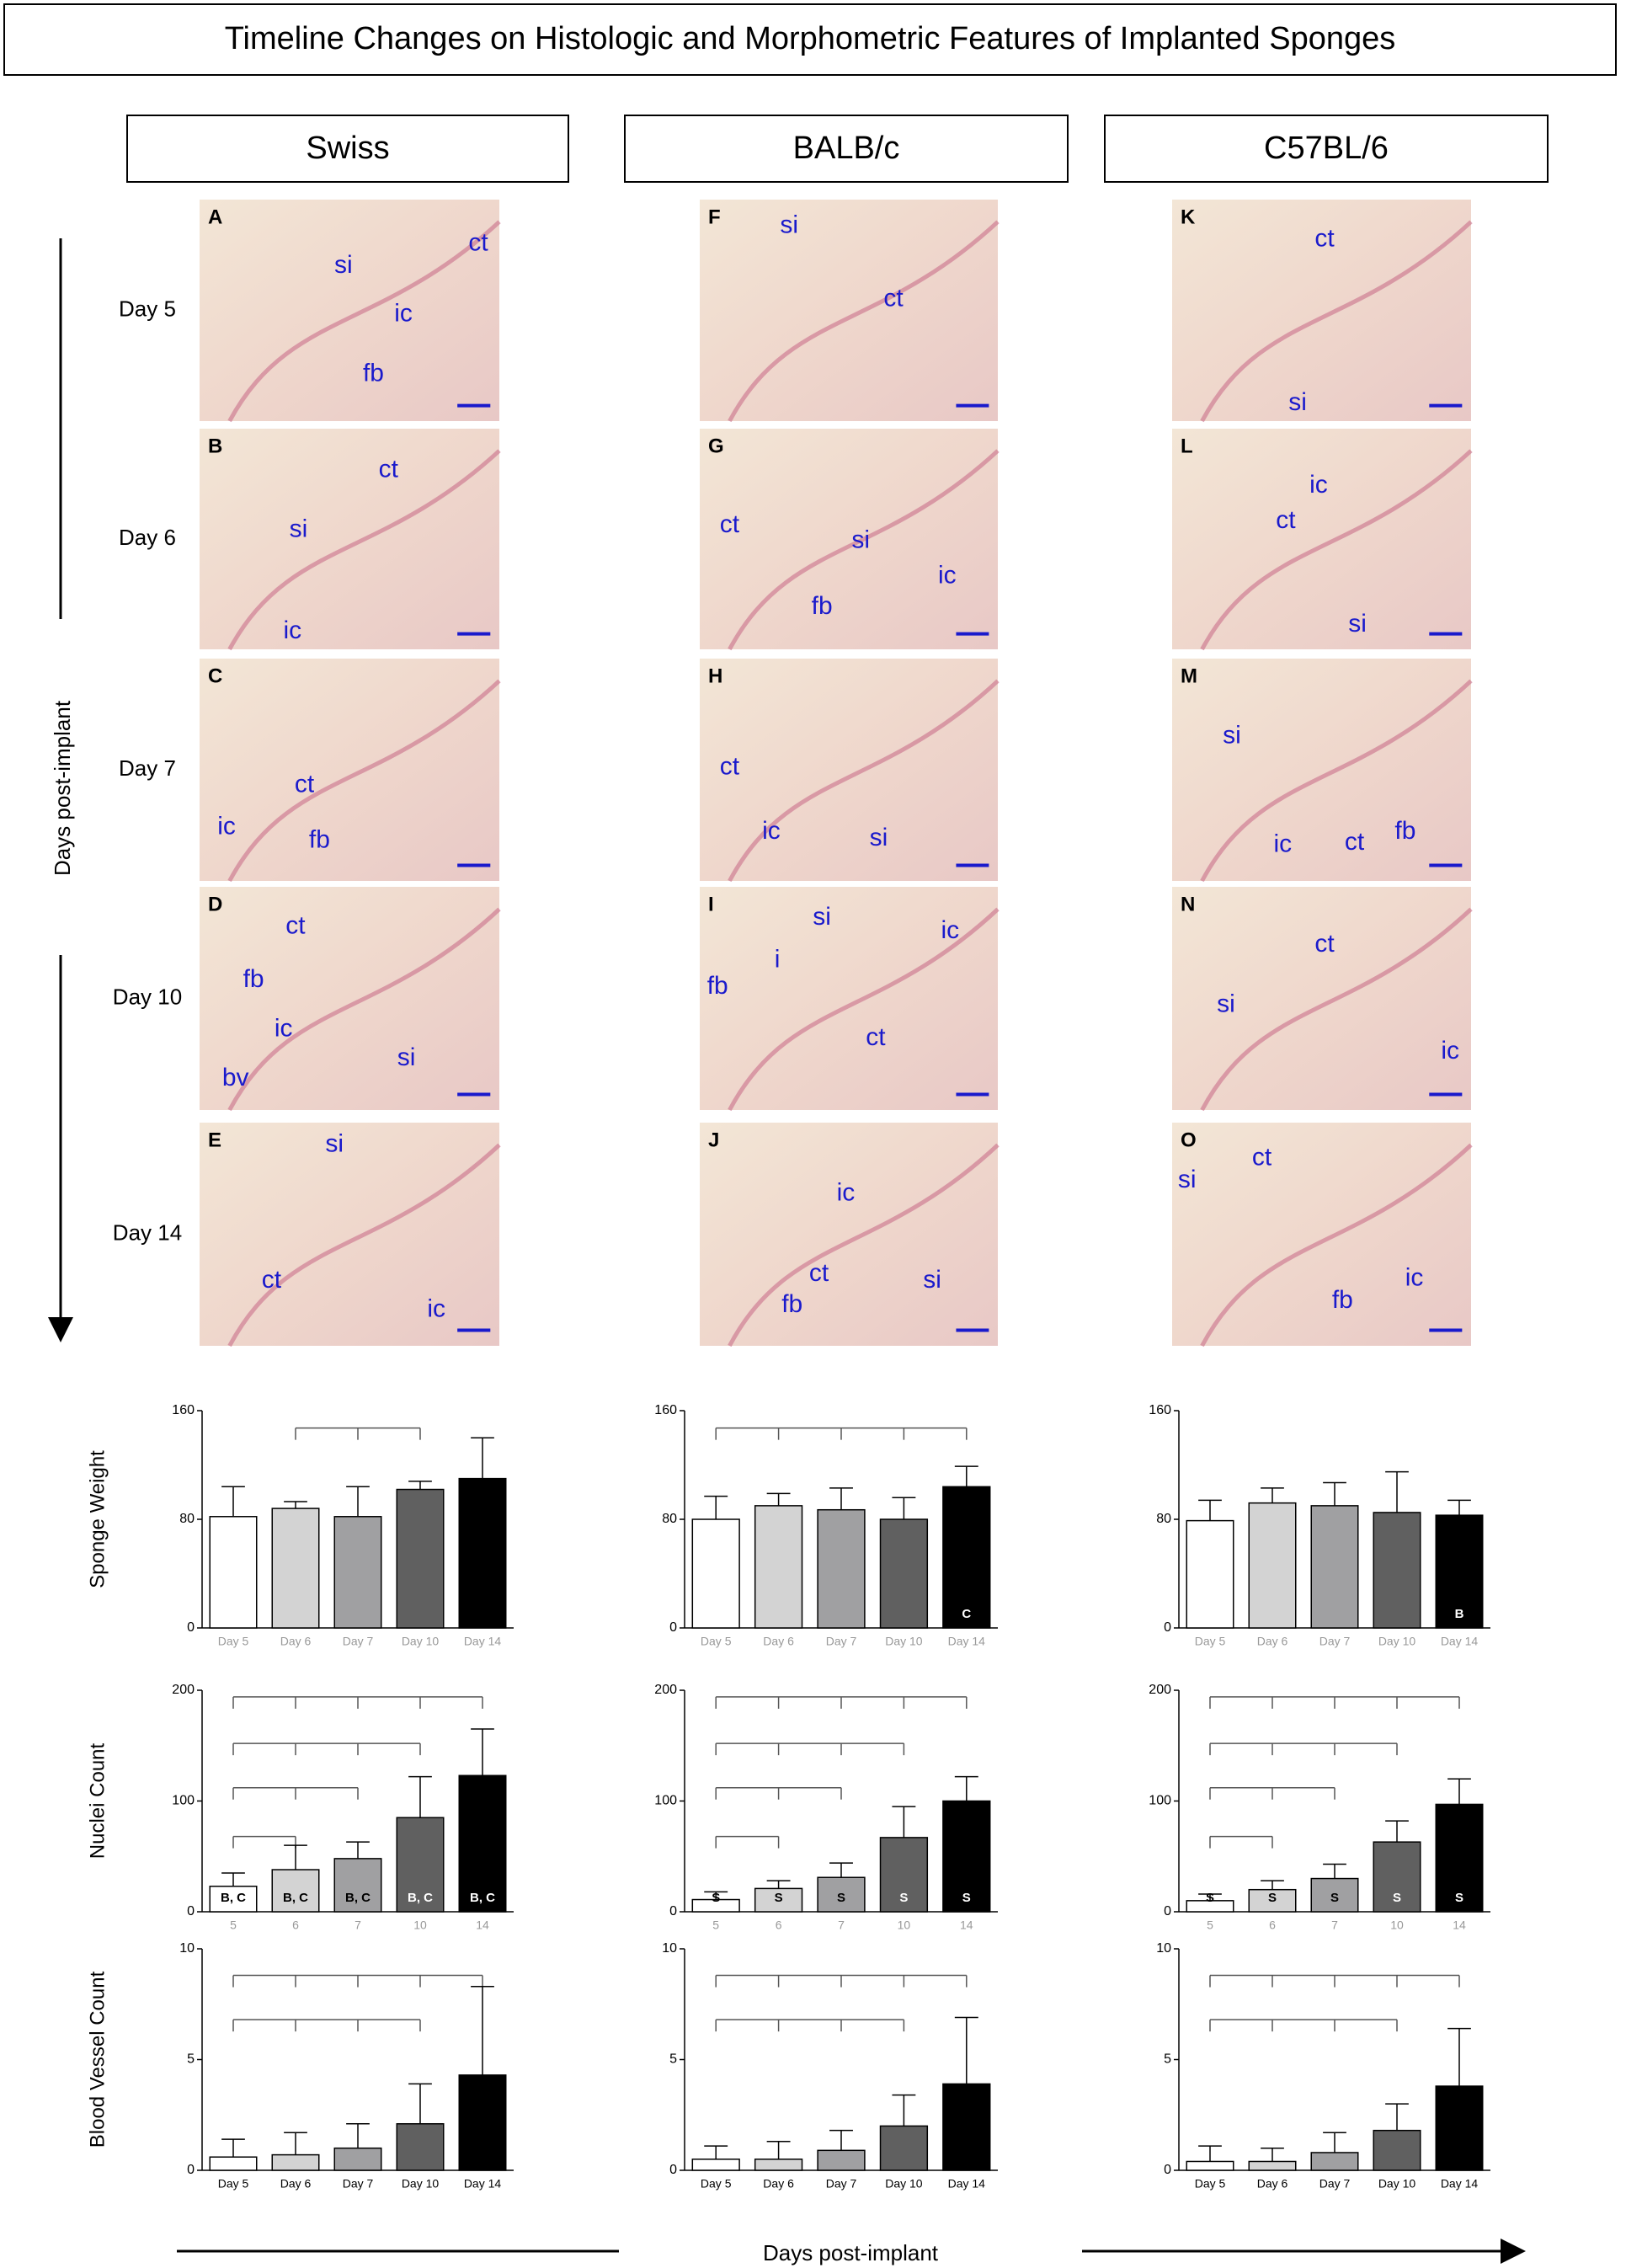 The width and height of the screenshot is (1626, 2268). Describe the element at coordinates (147, 768) in the screenshot. I see `day-label: Day 7` at that location.